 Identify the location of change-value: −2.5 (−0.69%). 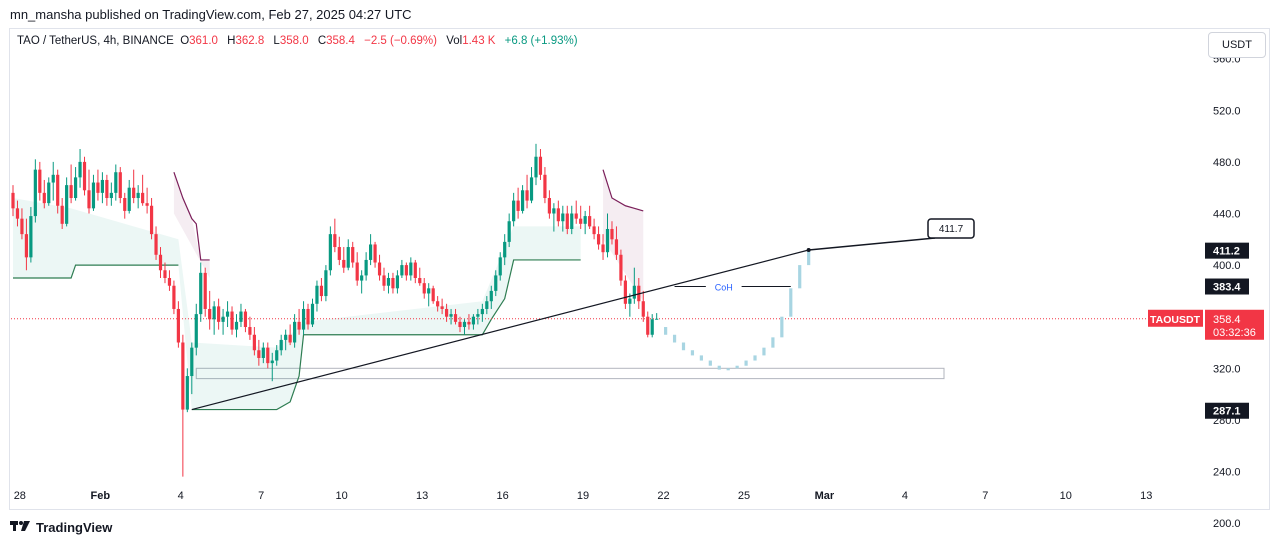
(400, 41).